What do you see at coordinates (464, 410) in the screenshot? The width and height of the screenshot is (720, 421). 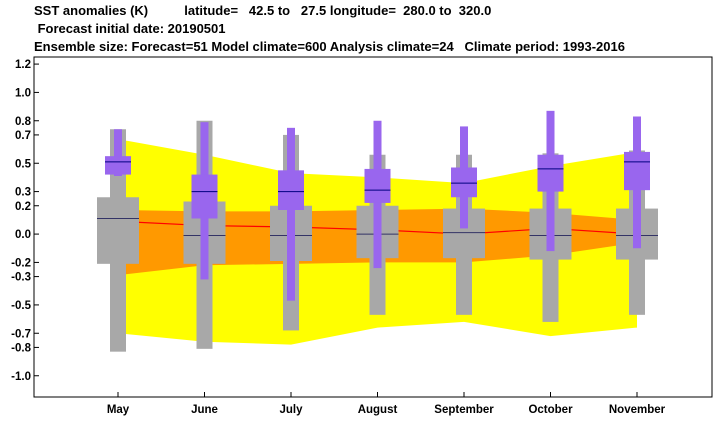 I see `x-tick-label-4: September` at bounding box center [464, 410].